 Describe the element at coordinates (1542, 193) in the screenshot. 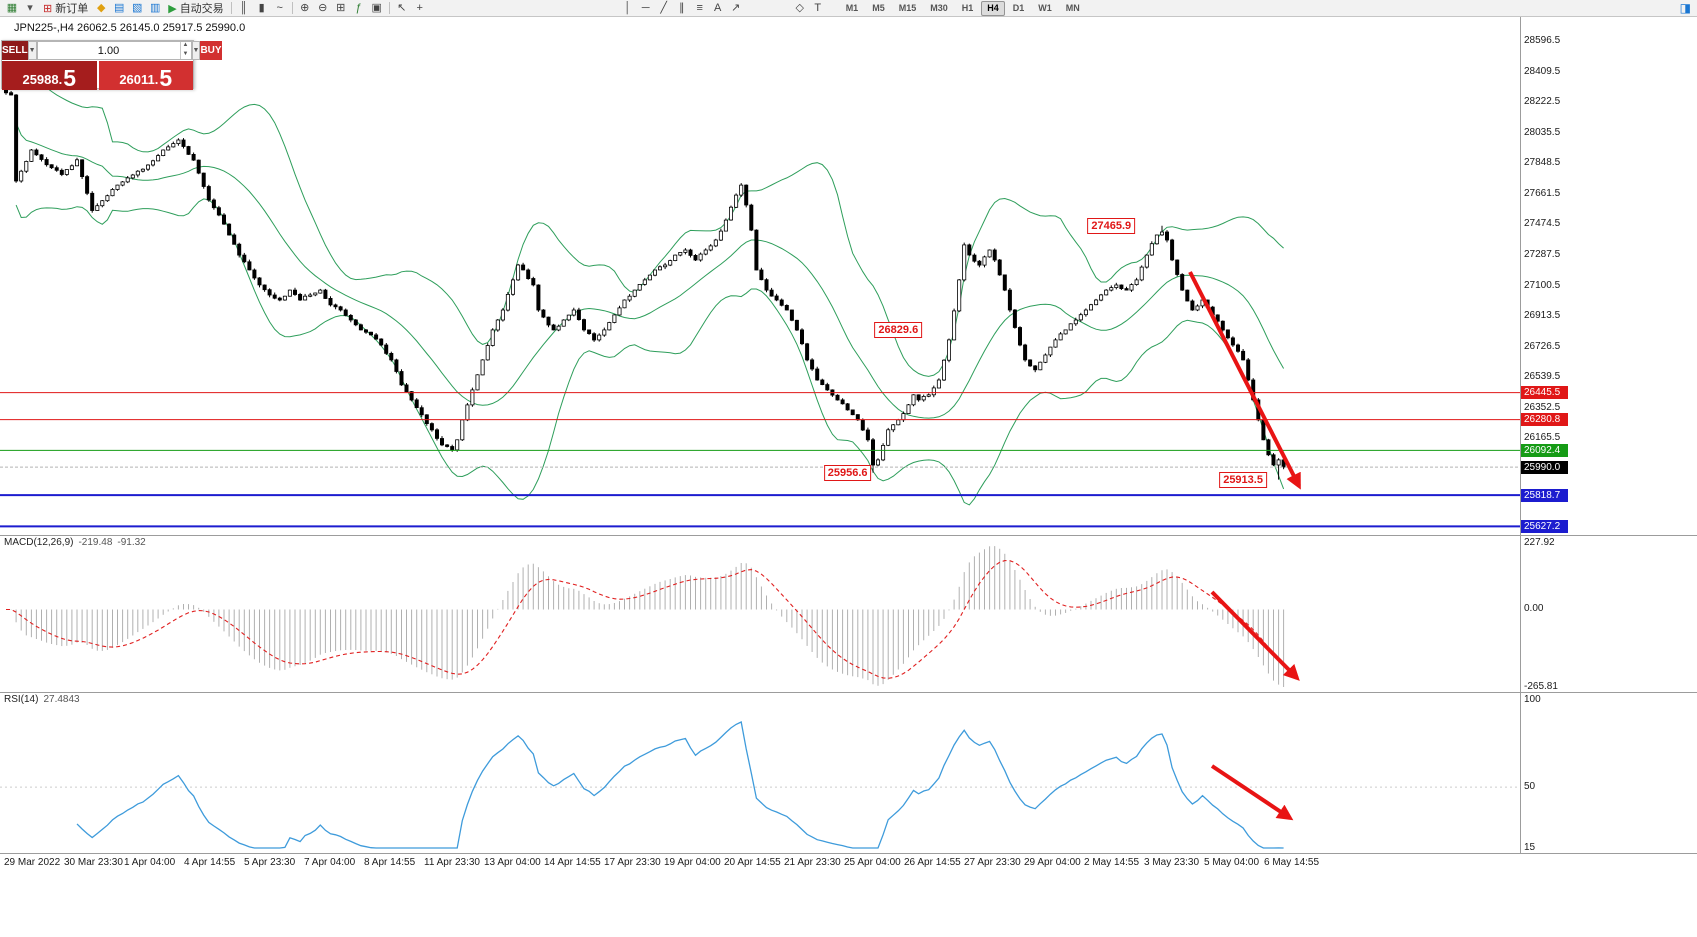

I see `price-tick-label: 27661.5` at that location.